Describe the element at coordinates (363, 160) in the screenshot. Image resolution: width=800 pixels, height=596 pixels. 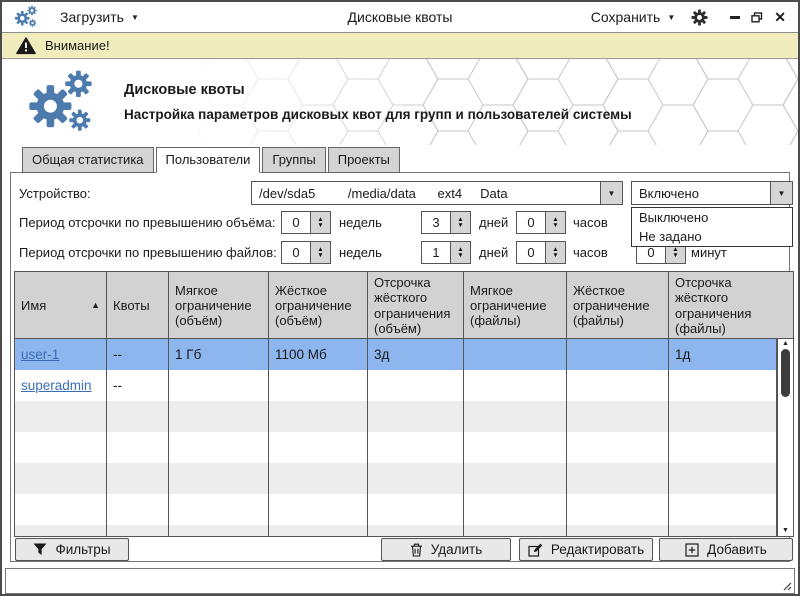
I see `tab-projects: Проекты` at that location.